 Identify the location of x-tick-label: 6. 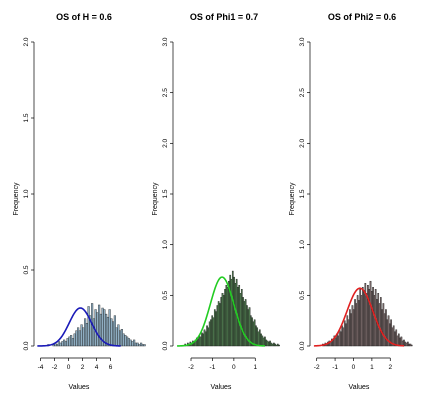
(111, 367).